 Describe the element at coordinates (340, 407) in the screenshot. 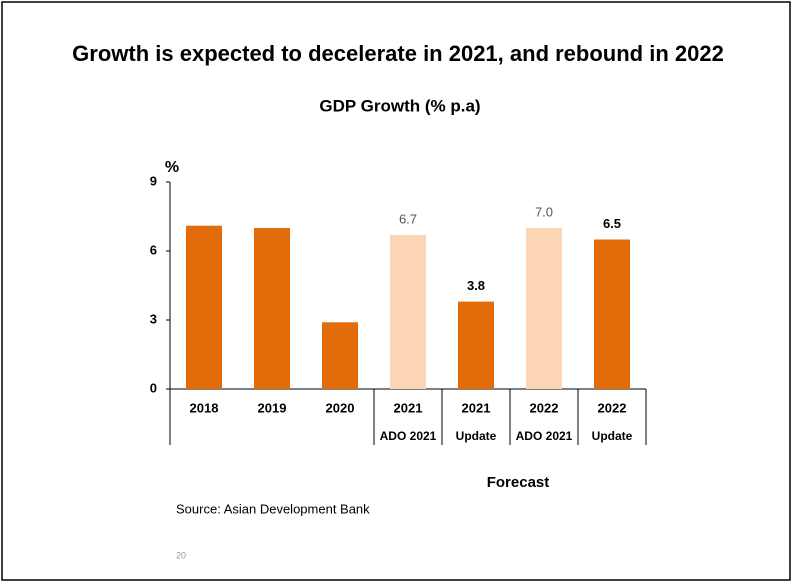

I see `x-tick-label: 2020` at that location.